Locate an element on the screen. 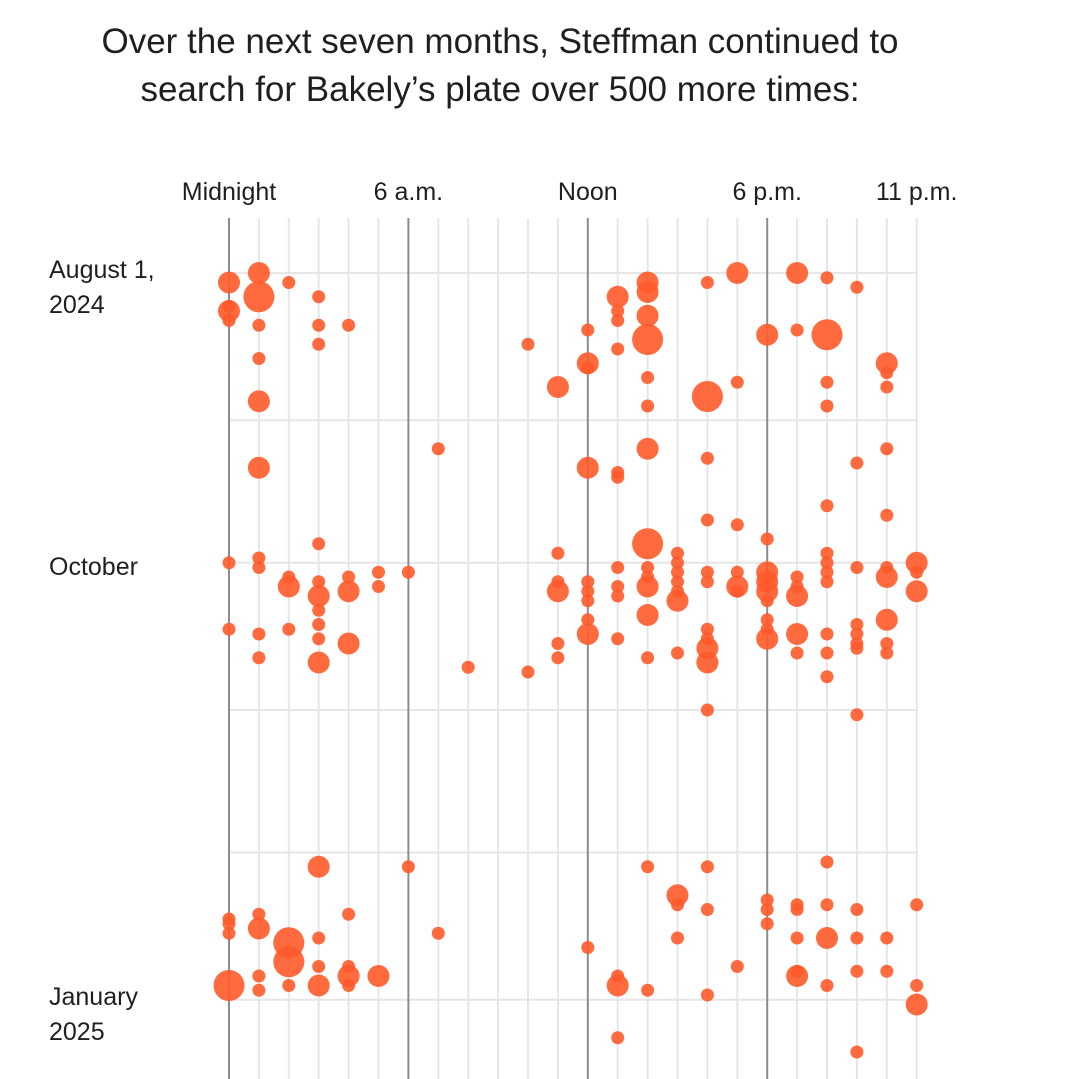  date-row-label: 2025 is located at coordinates (77, 1032).